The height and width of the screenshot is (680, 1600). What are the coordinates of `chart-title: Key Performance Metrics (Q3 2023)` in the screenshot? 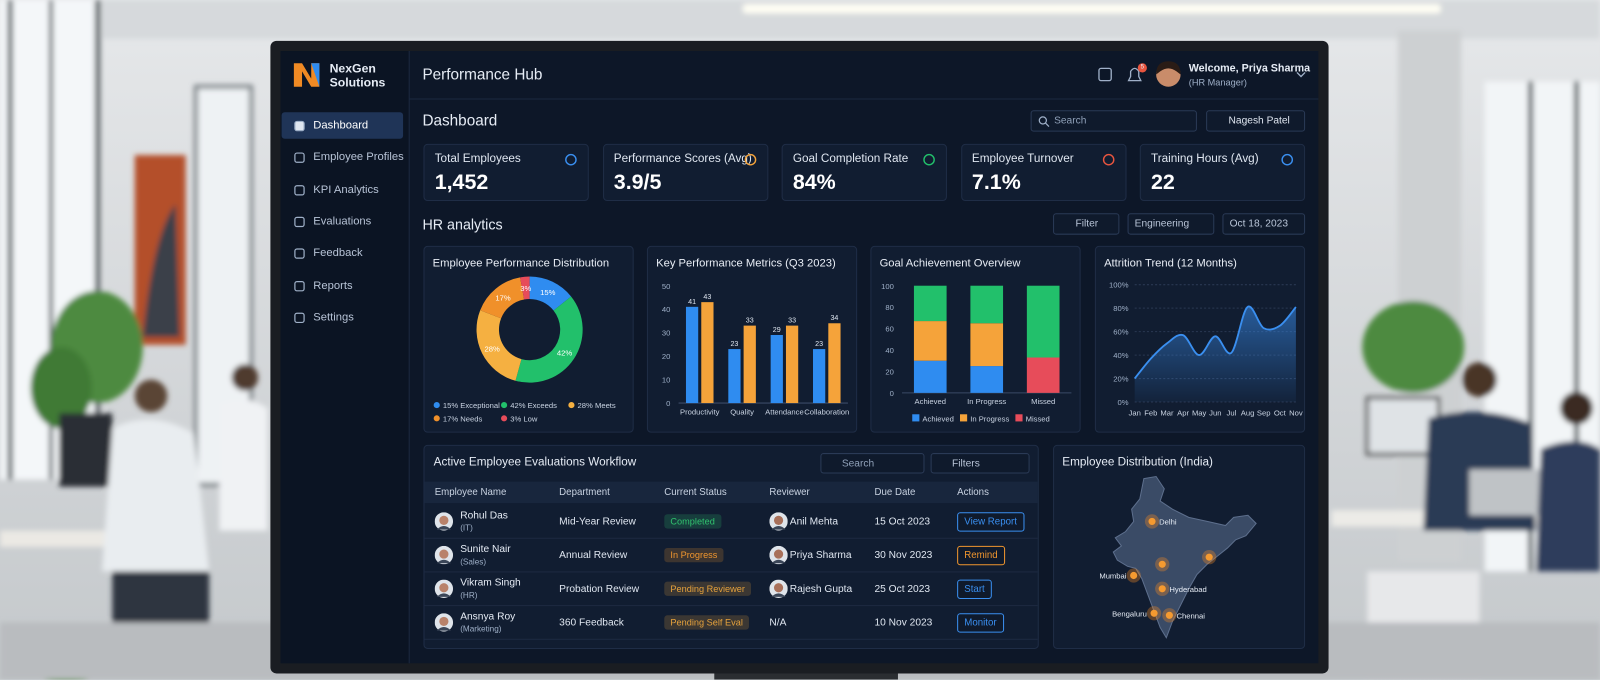 It's located at (746, 263).